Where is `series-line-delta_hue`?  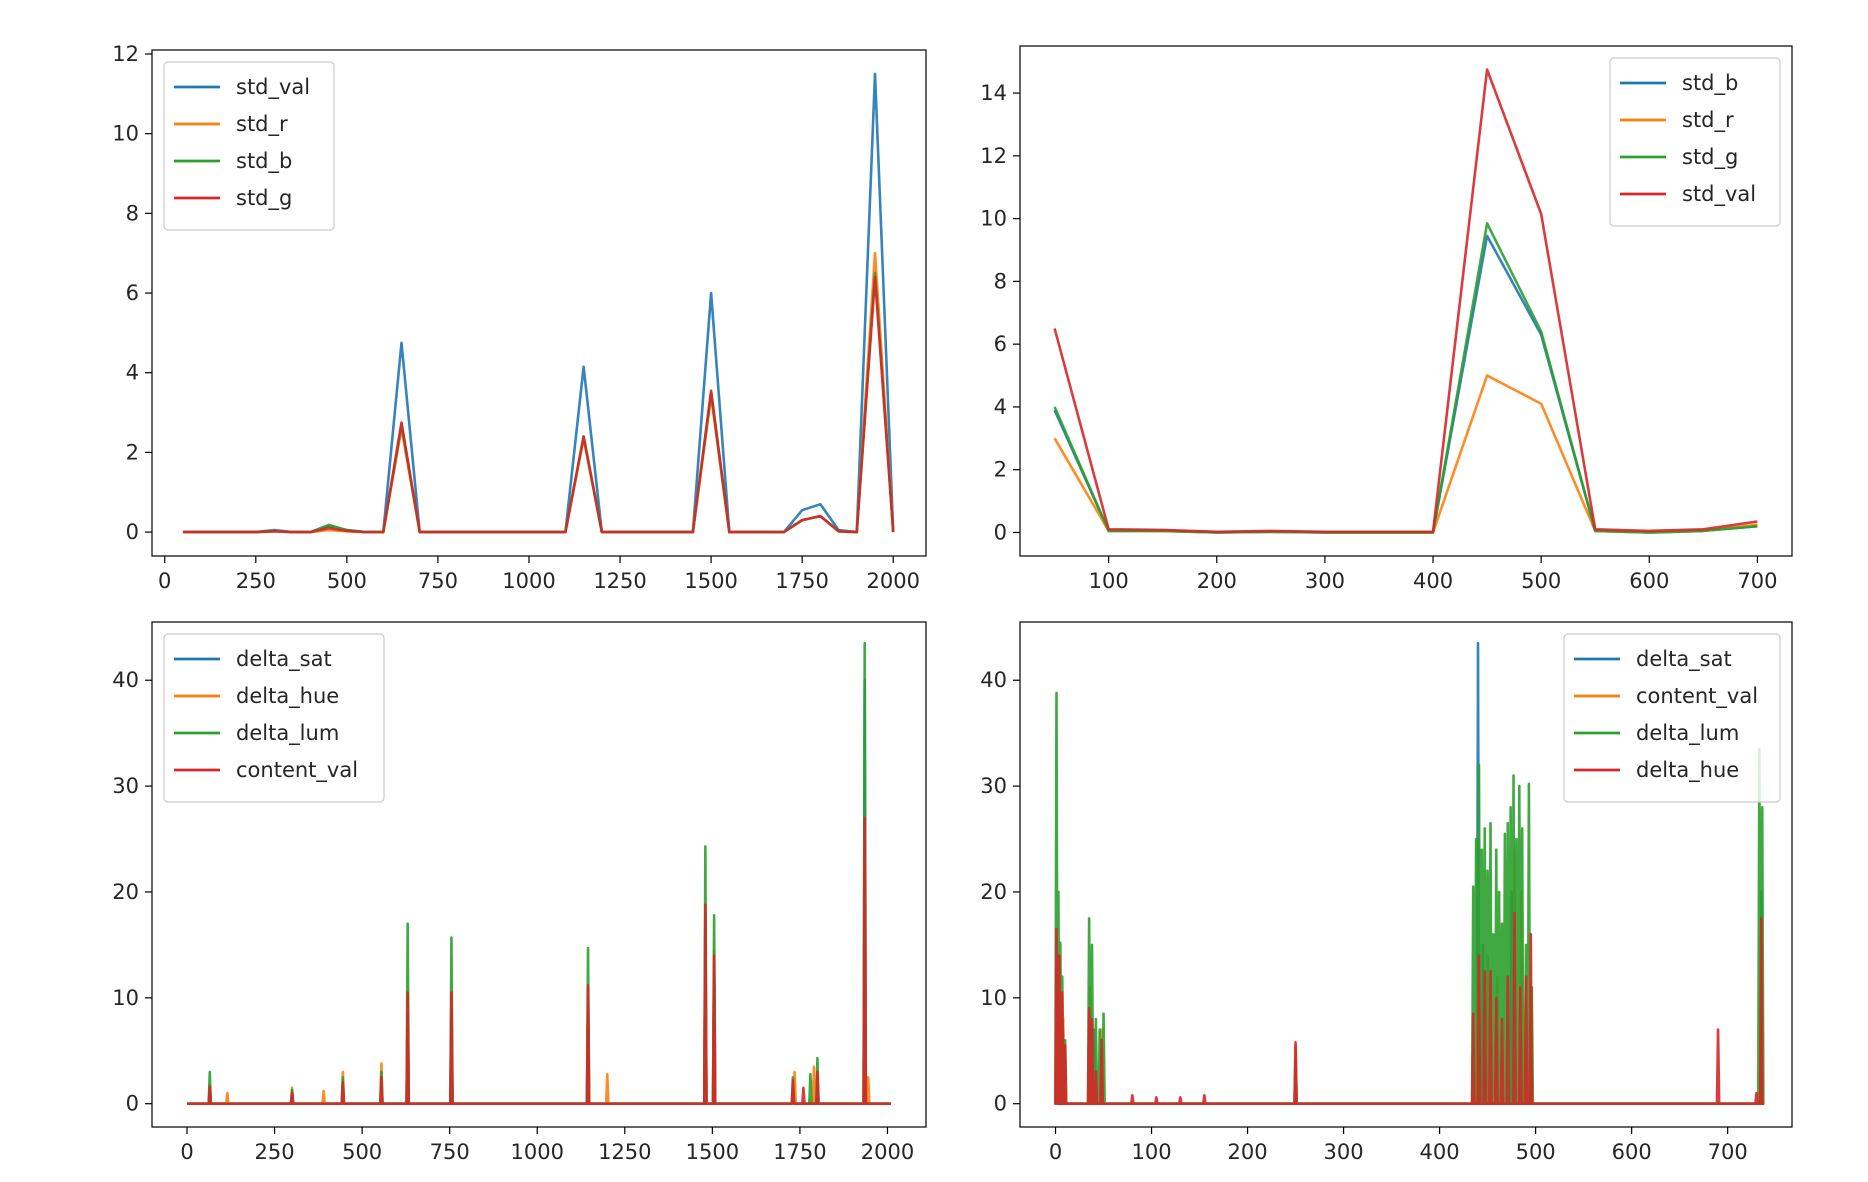 series-line-delta_hue is located at coordinates (1409, 1008).